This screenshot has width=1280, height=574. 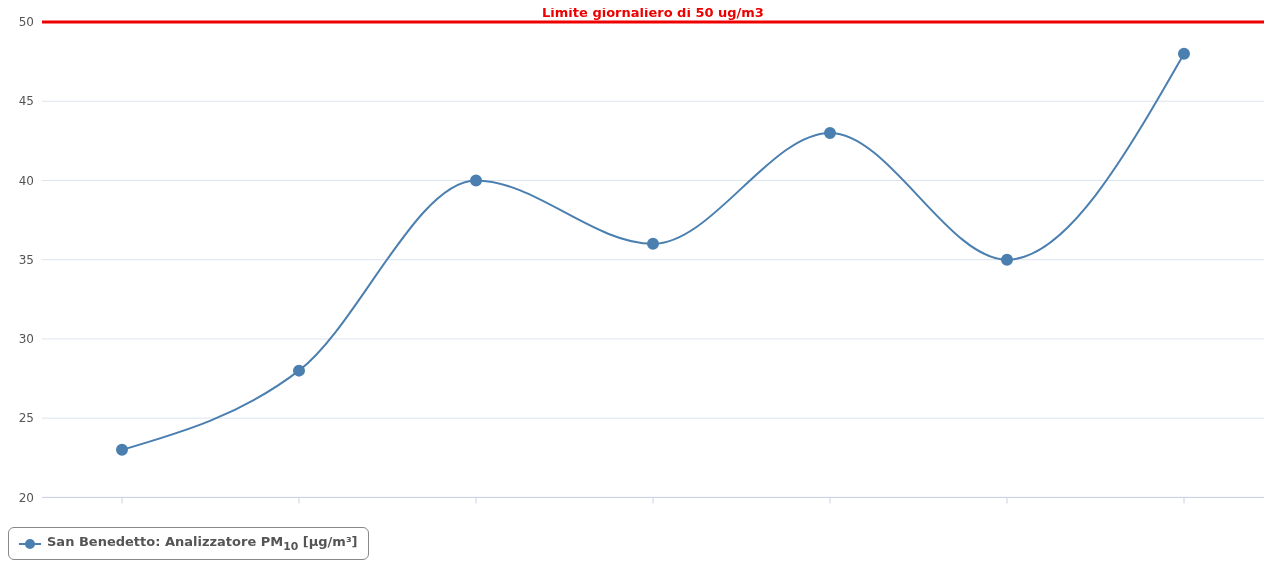 What do you see at coordinates (26, 22) in the screenshot?
I see `y-tick-label: 50` at bounding box center [26, 22].